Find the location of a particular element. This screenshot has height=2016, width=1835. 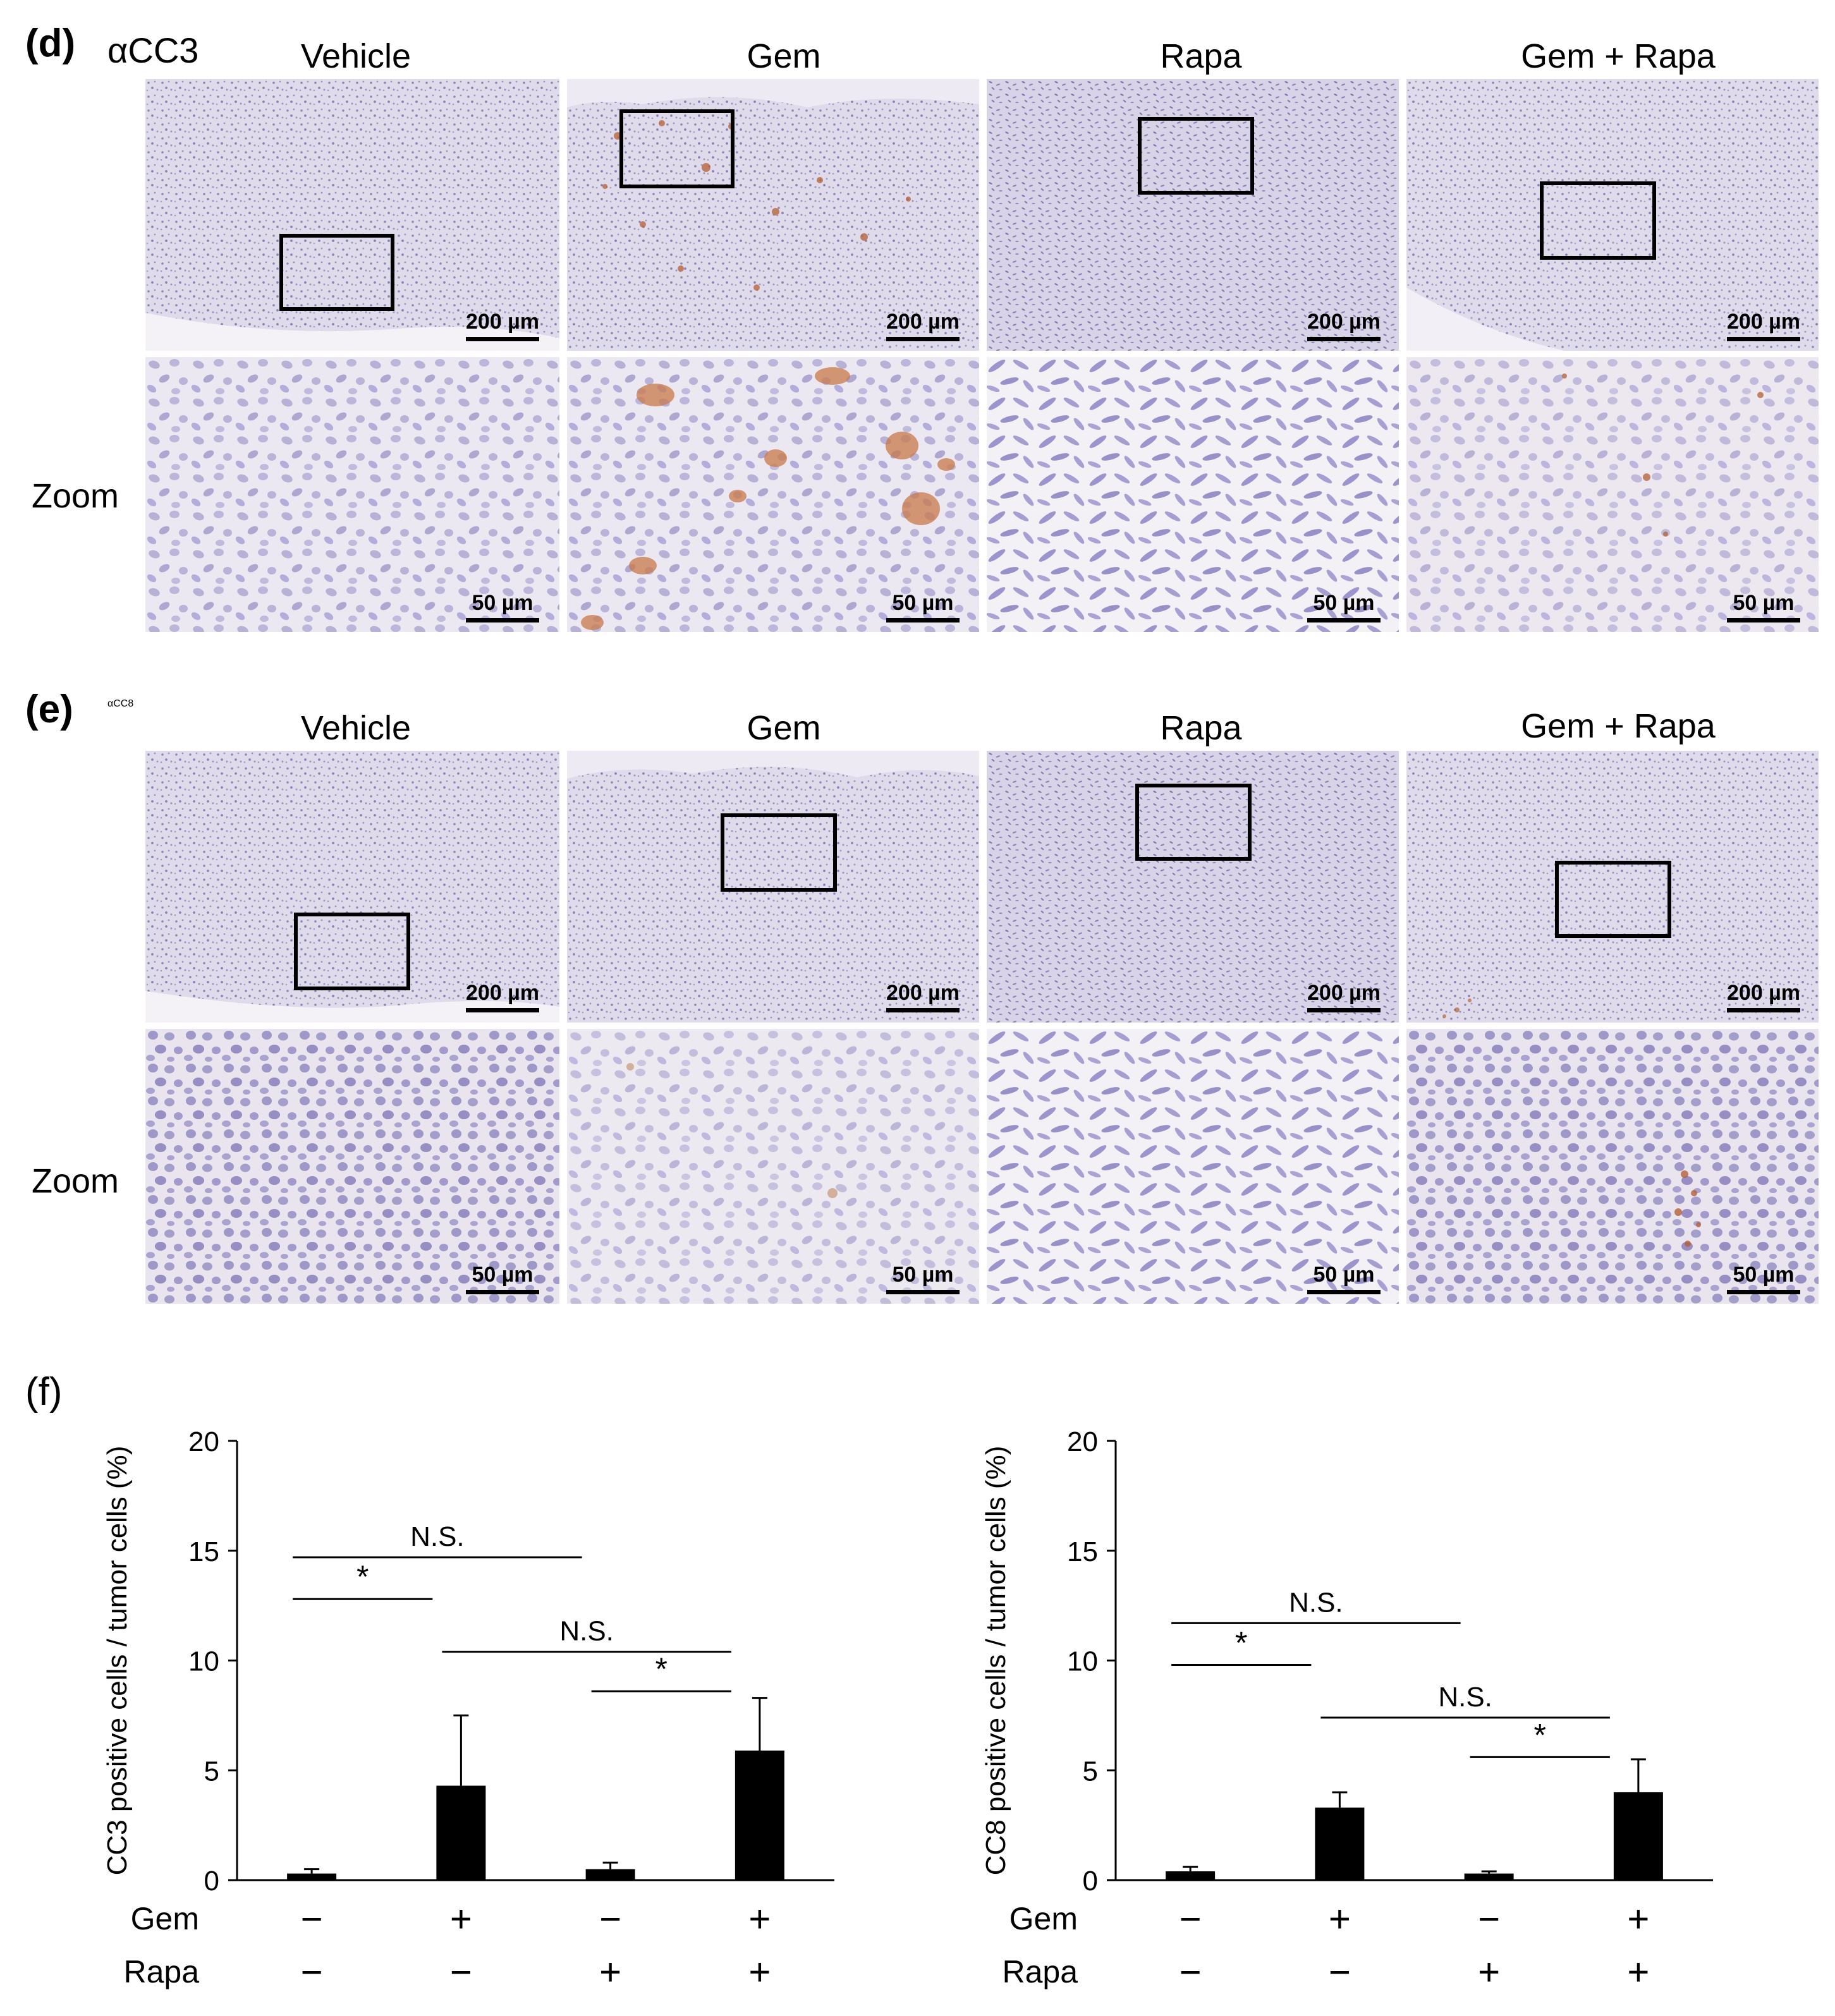

roi-box-d-vehicle is located at coordinates (336, 272).